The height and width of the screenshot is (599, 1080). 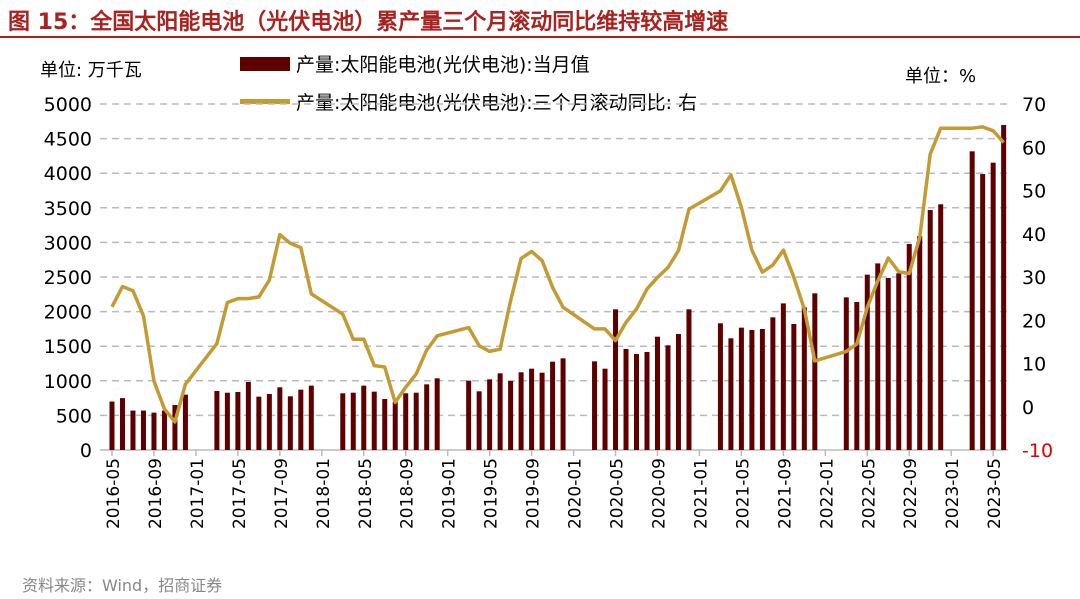 What do you see at coordinates (1034, 278) in the screenshot?
I see `y-right-tick-label: 30` at bounding box center [1034, 278].